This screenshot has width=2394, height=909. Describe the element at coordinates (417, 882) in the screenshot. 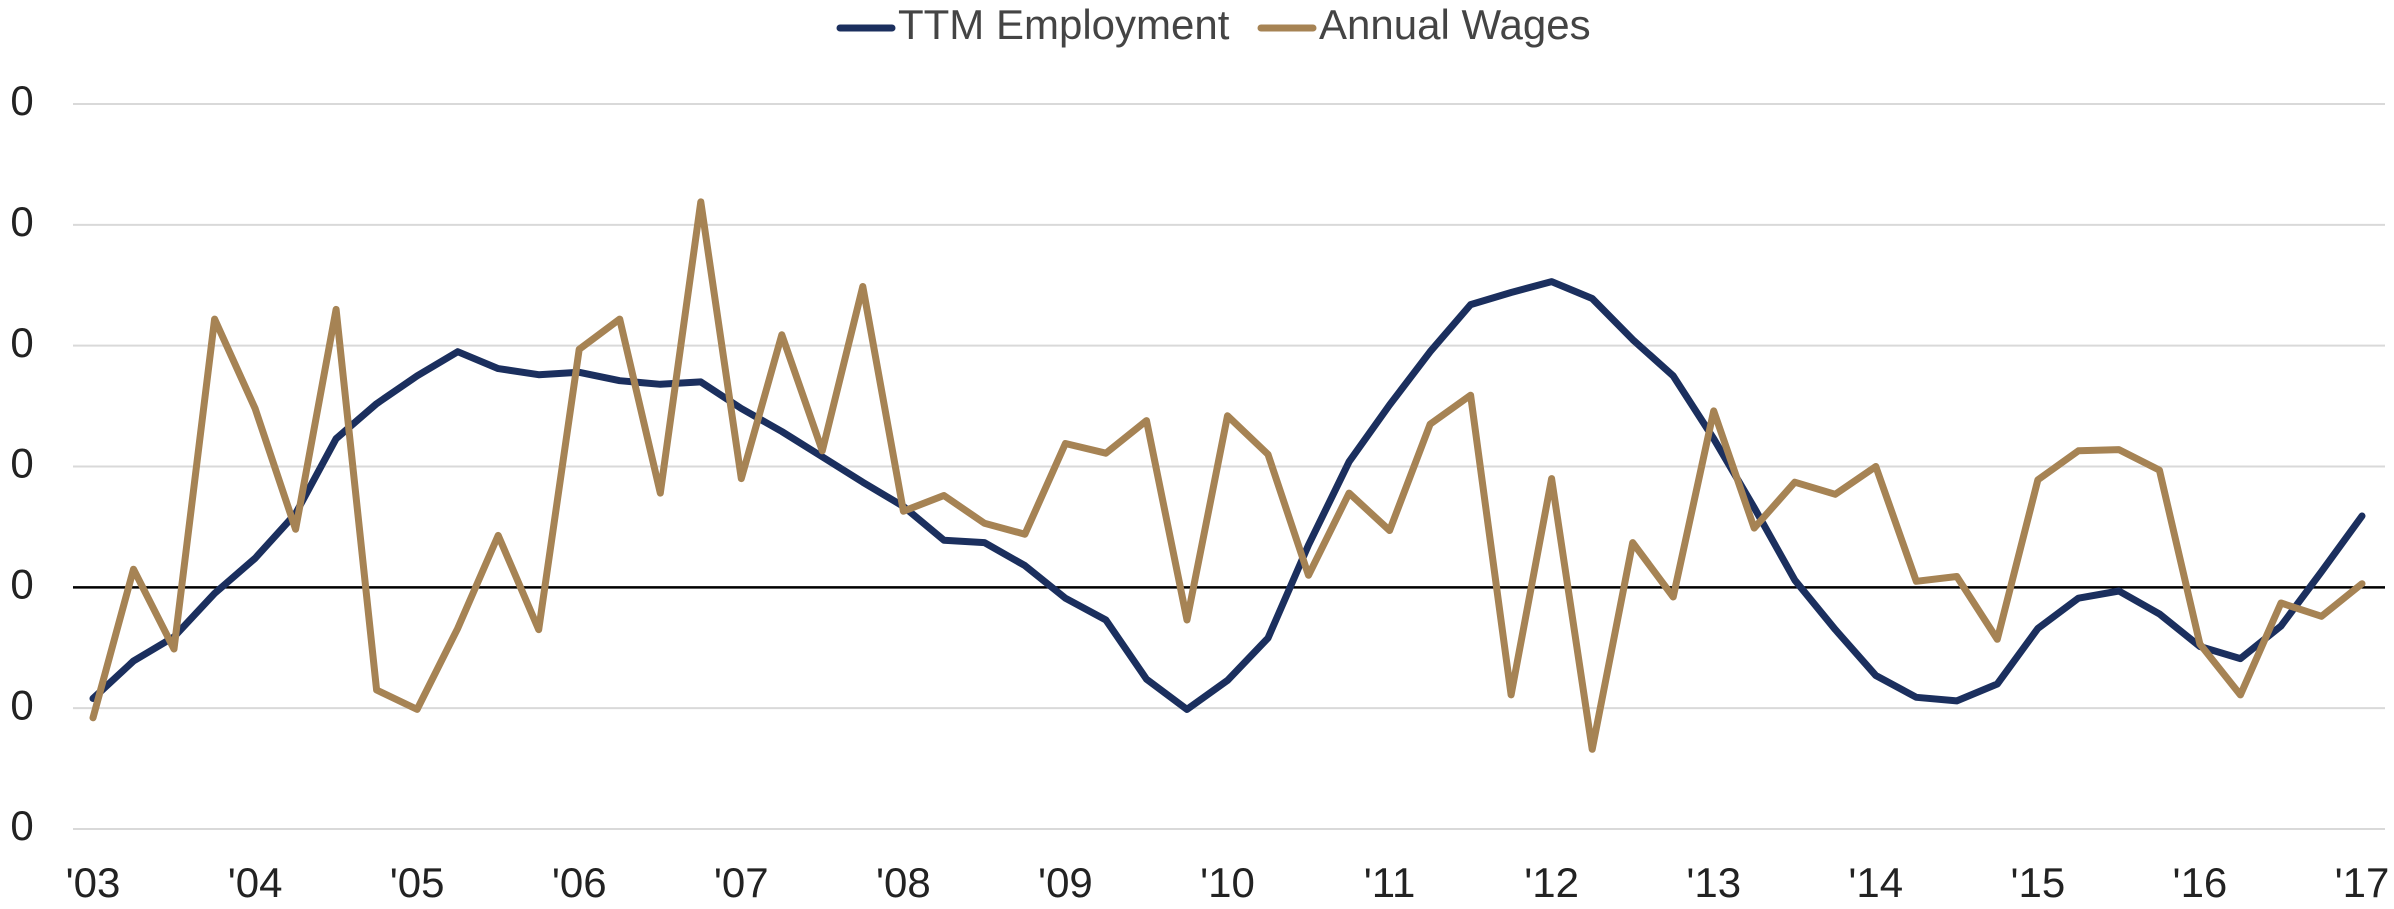

I see `x-tick-label: '05` at that location.